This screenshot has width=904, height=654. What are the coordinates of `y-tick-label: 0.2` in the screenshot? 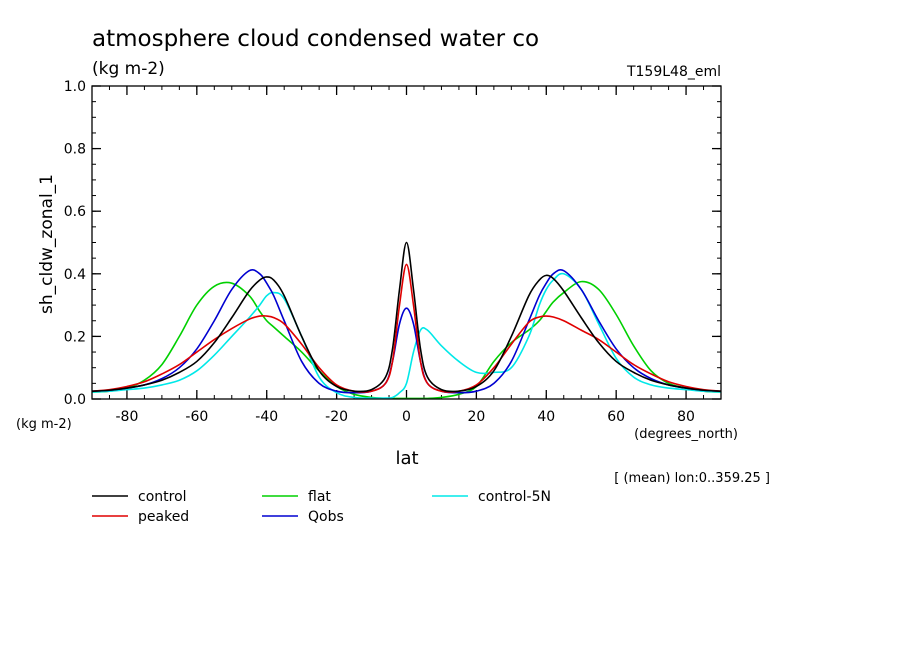 It's located at (75, 337).